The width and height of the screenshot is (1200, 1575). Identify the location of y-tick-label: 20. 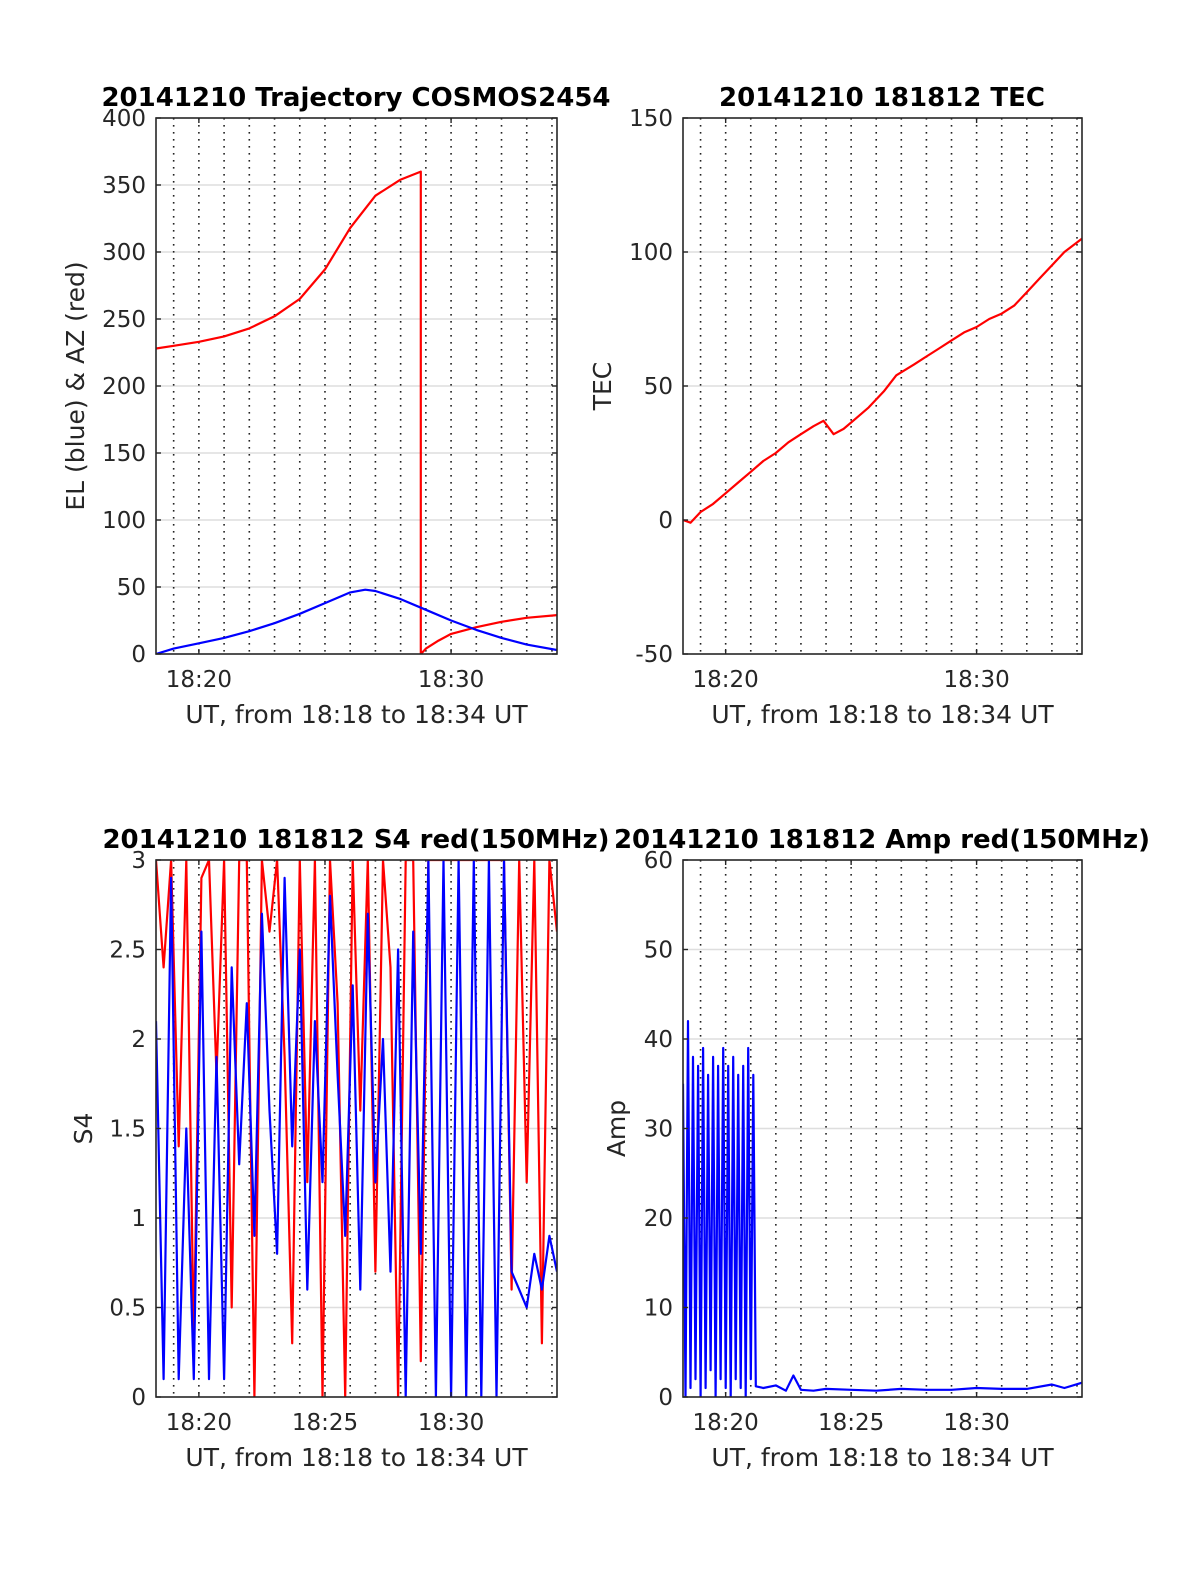
(658, 1219).